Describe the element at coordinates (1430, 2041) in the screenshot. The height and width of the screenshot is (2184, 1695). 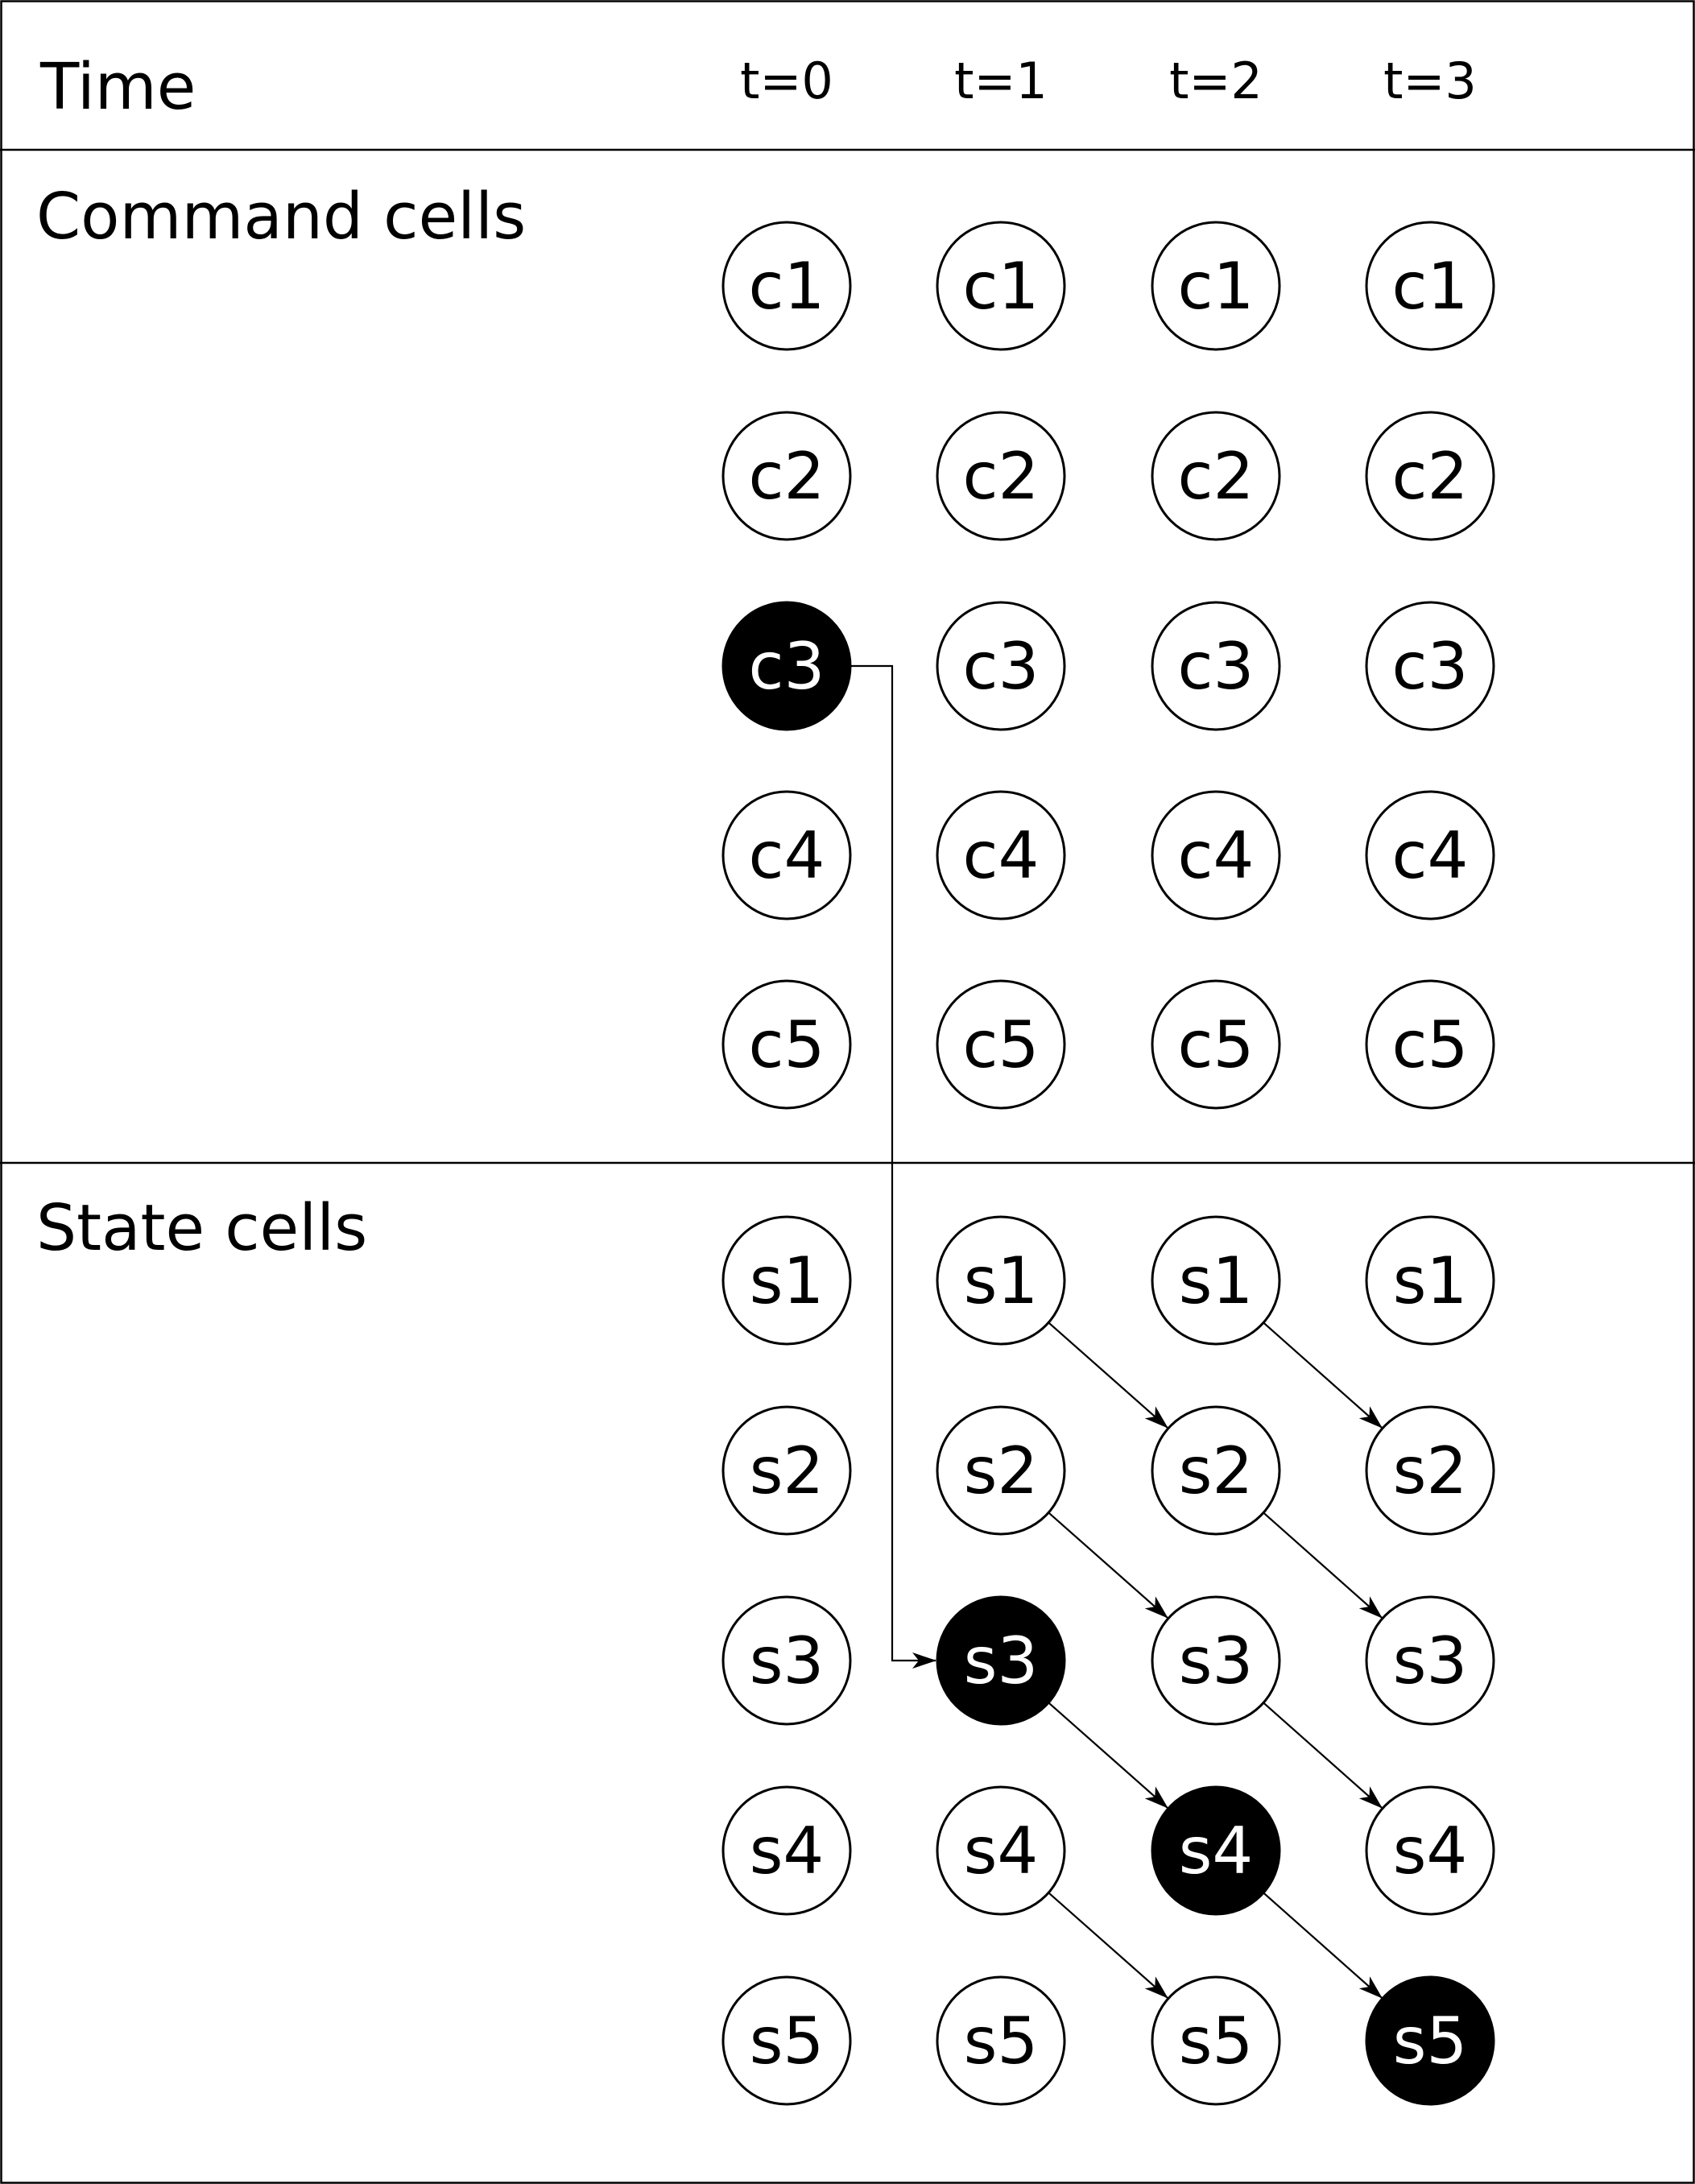
I see `state-cell-s5-t3: s5` at that location.